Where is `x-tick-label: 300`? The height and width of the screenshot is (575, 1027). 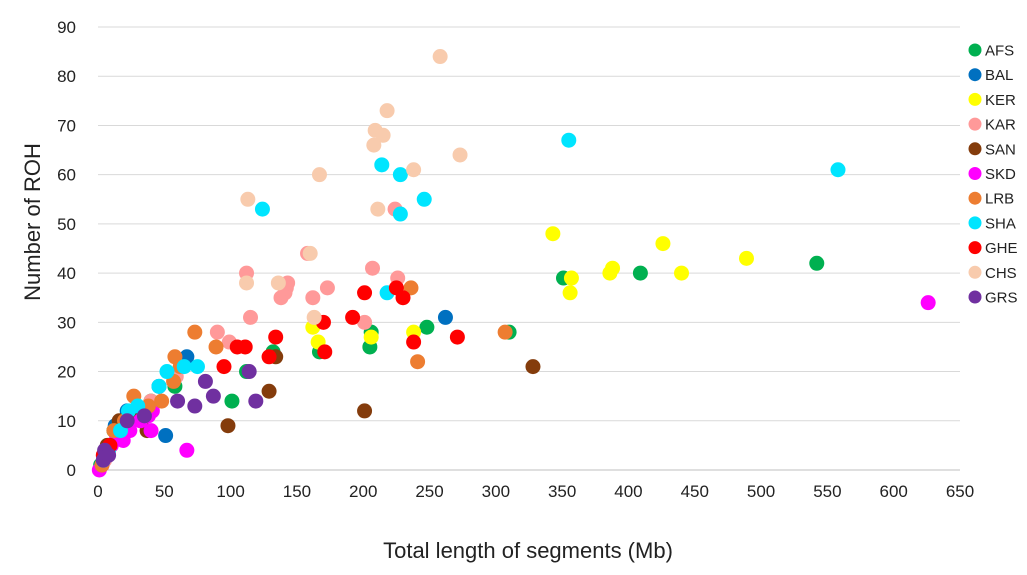
x-tick-label: 300 is located at coordinates (496, 491).